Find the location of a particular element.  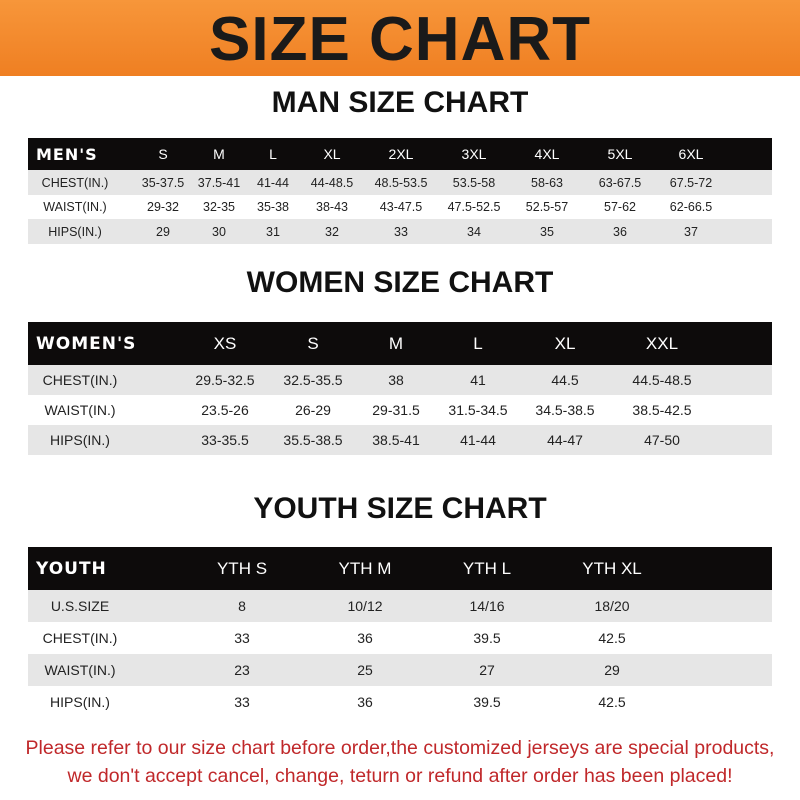

youth-section-title: YOUTH SIZE CHART is located at coordinates (400, 508).